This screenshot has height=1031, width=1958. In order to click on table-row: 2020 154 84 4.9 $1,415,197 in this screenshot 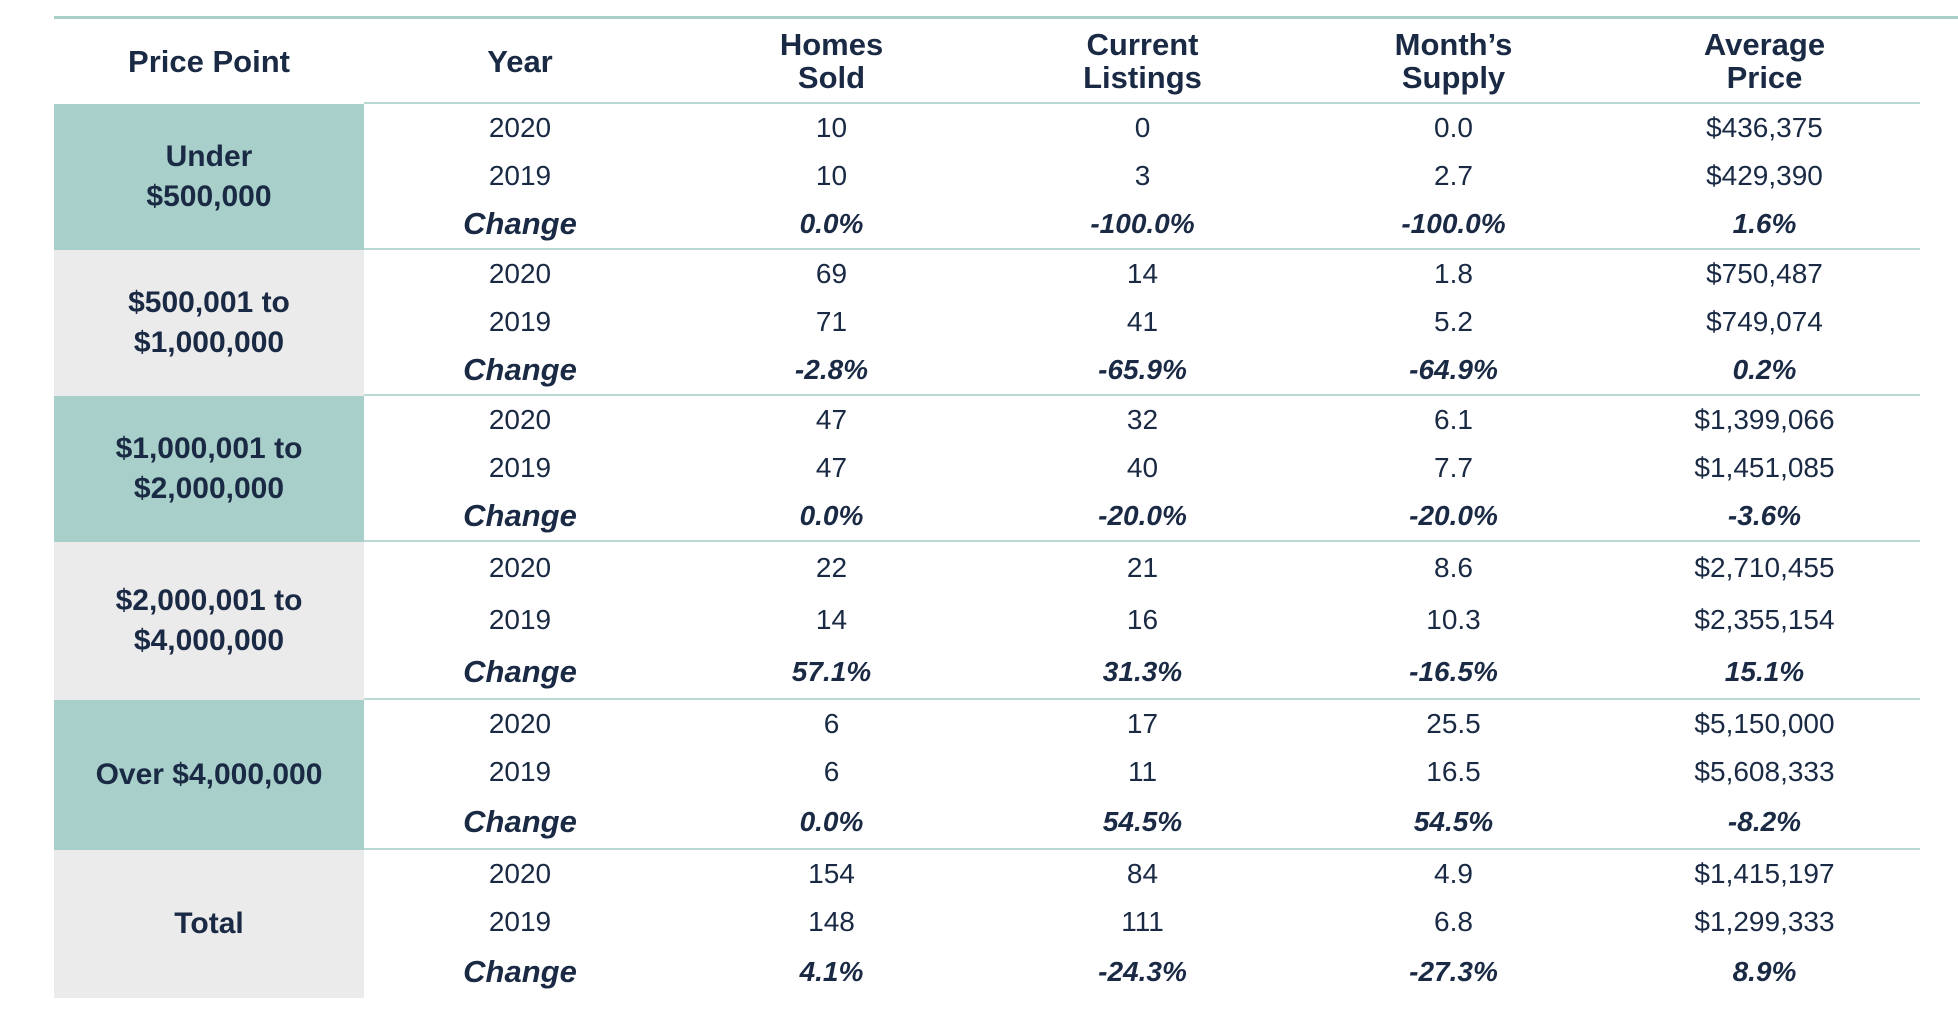, I will do `click(1142, 874)`.